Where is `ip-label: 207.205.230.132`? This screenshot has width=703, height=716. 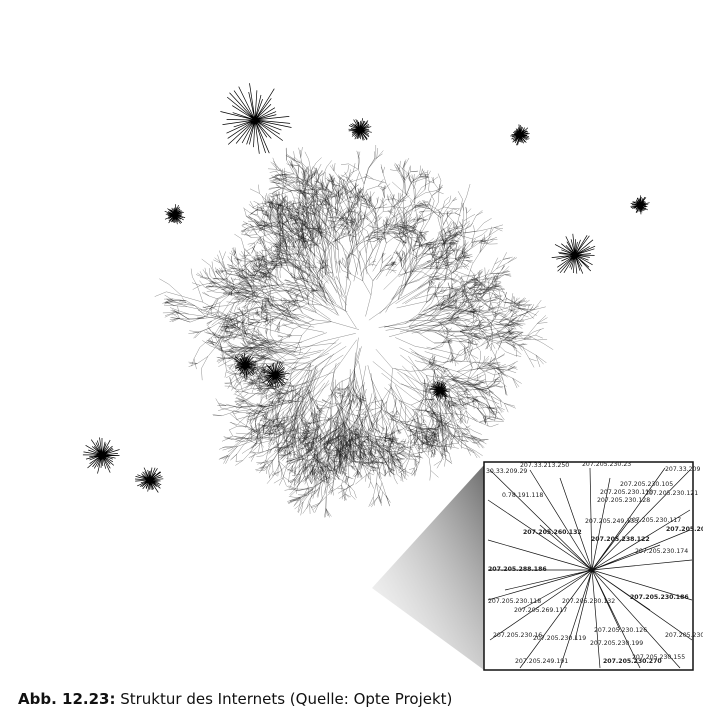 ip-label: 207.205.230.132 is located at coordinates (588, 601).